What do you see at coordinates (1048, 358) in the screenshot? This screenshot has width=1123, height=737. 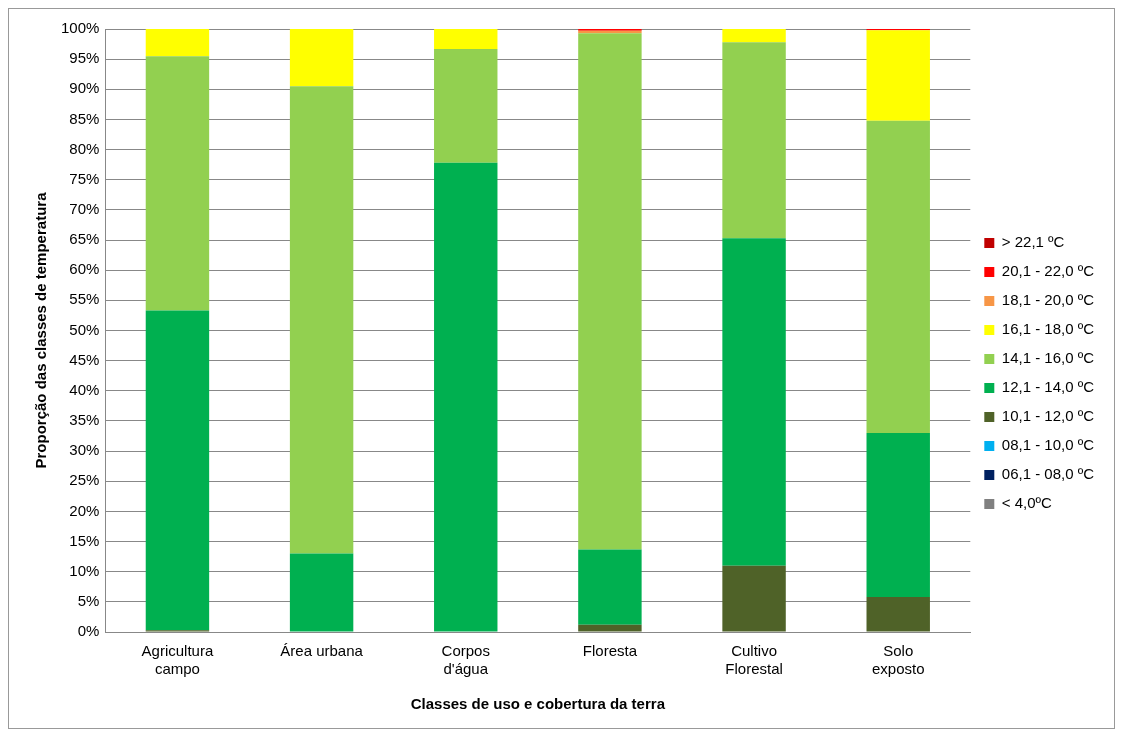 I see `legend-label: 14,1 - 16,0 ºC` at bounding box center [1048, 358].